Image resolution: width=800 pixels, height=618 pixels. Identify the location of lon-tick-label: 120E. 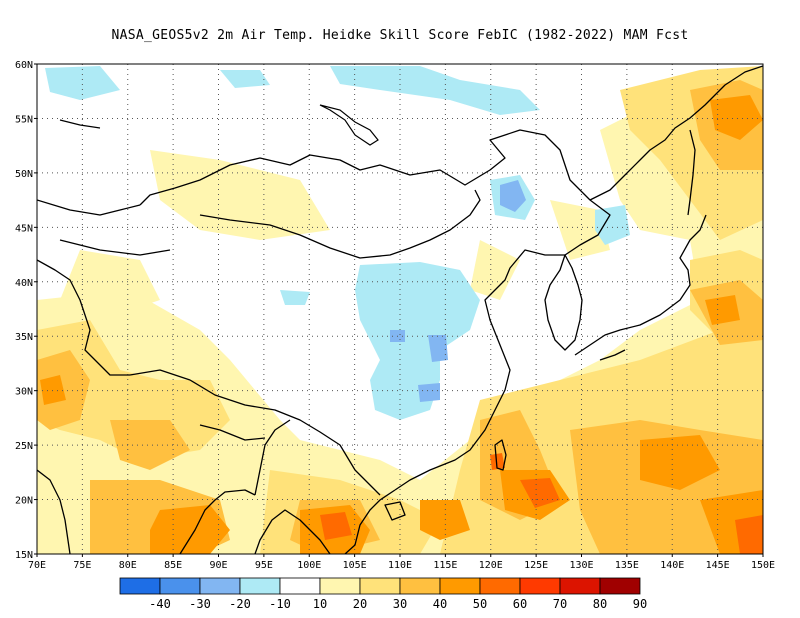
(491, 565).